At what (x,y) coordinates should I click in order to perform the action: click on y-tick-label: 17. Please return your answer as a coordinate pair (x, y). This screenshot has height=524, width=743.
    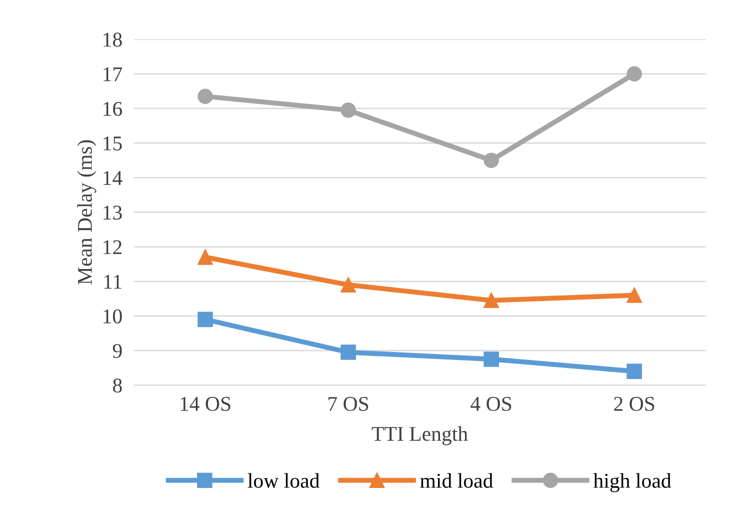
    Looking at the image, I should click on (113, 74).